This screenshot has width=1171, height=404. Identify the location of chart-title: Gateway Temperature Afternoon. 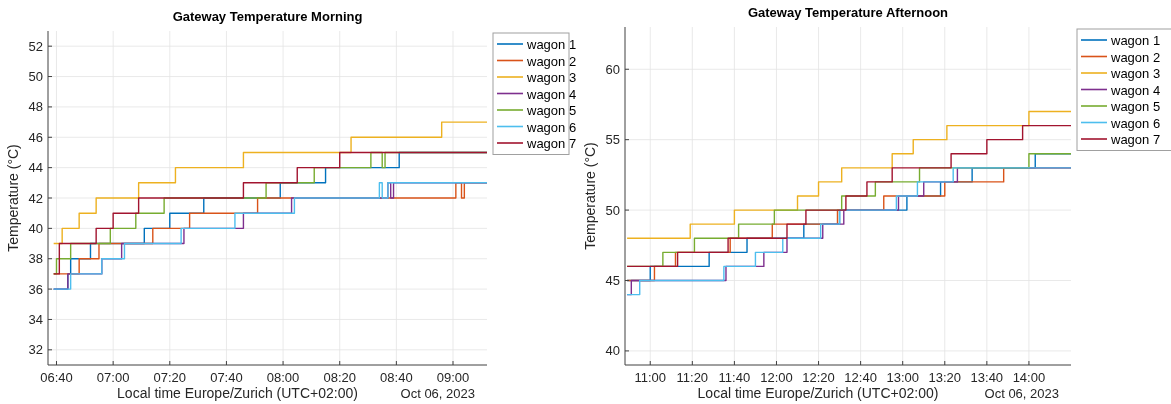
(848, 12).